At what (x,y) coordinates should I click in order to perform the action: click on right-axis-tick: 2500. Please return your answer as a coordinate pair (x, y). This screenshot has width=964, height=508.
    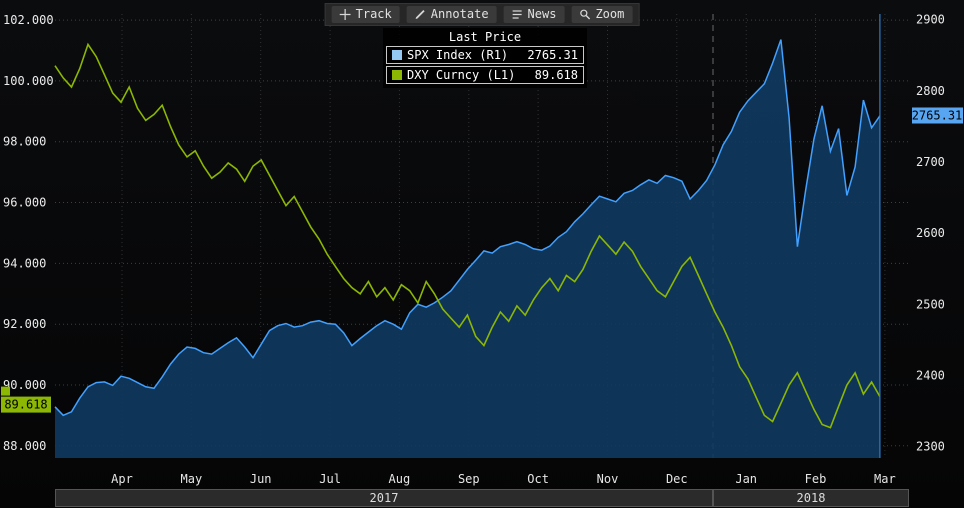
    Looking at the image, I should click on (930, 304).